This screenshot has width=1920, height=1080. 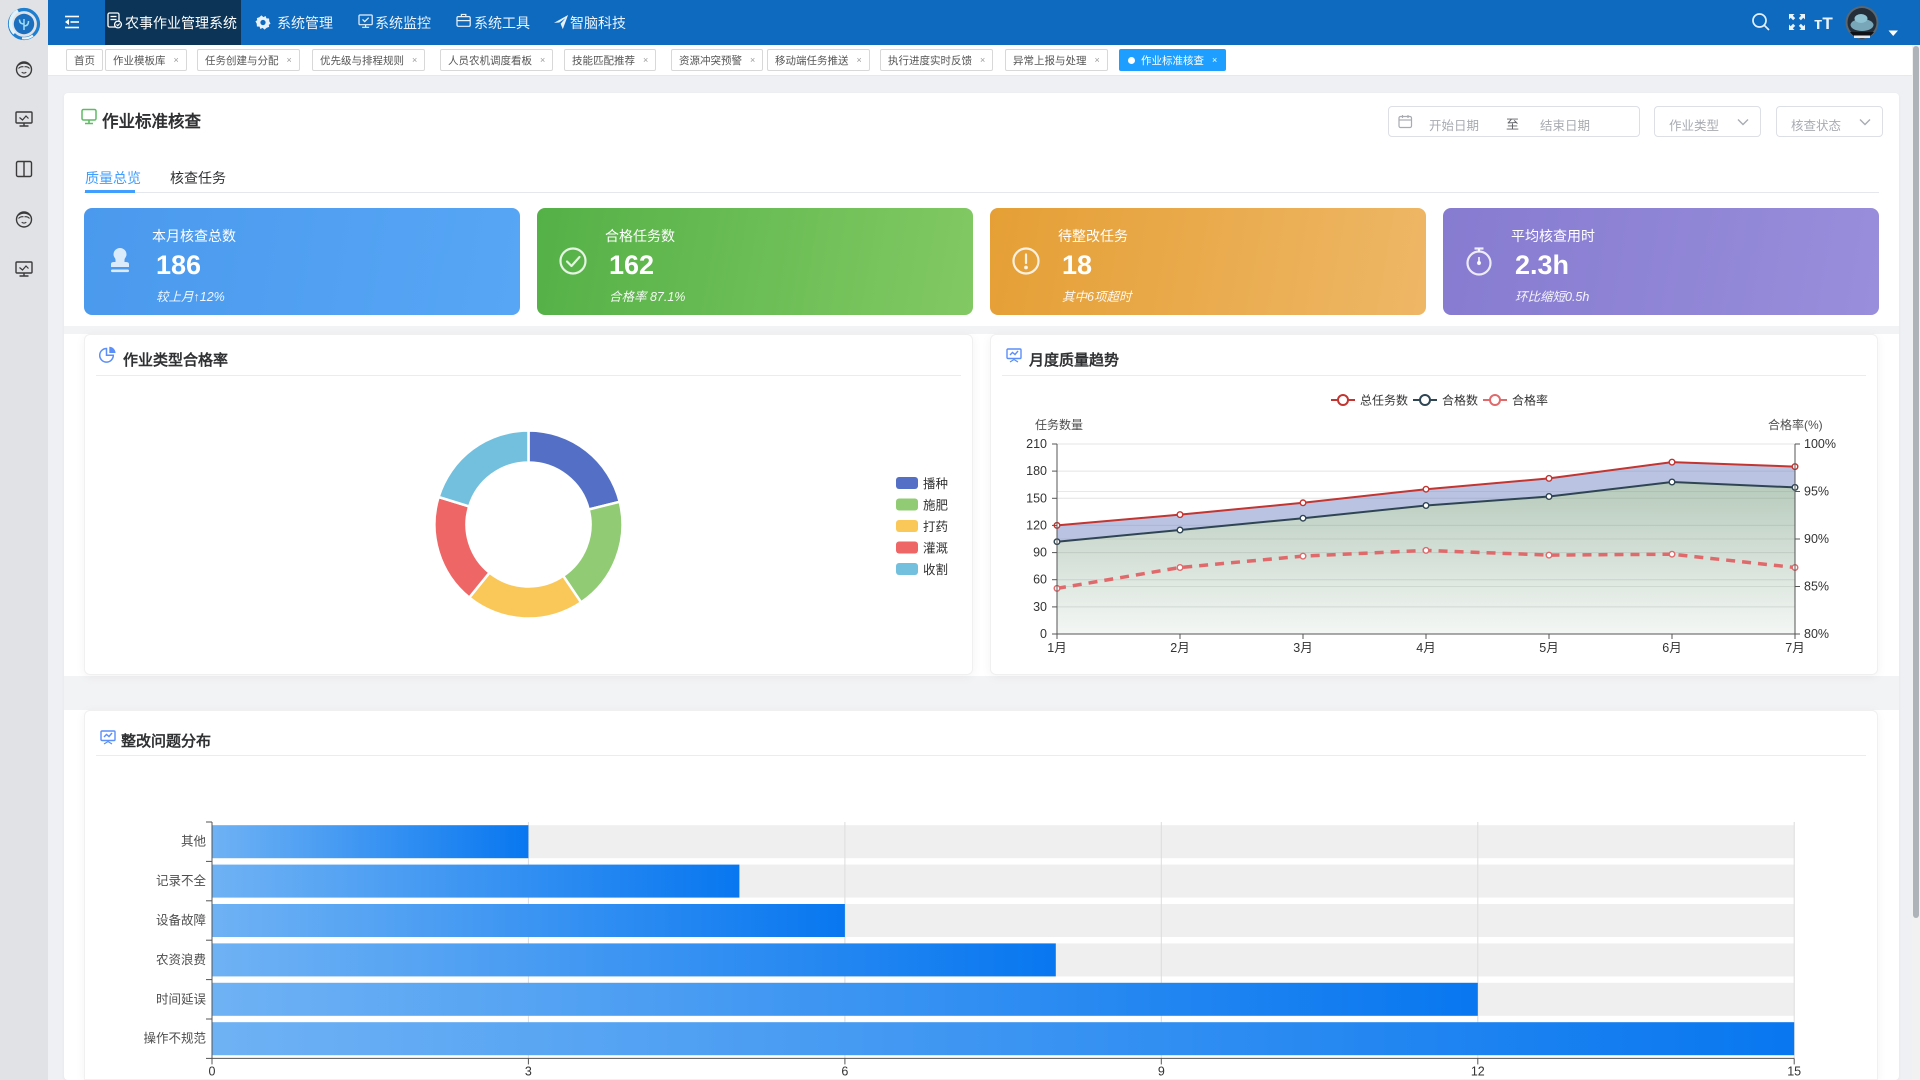 I want to click on svg-text: 1月, so click(x=1056, y=648).